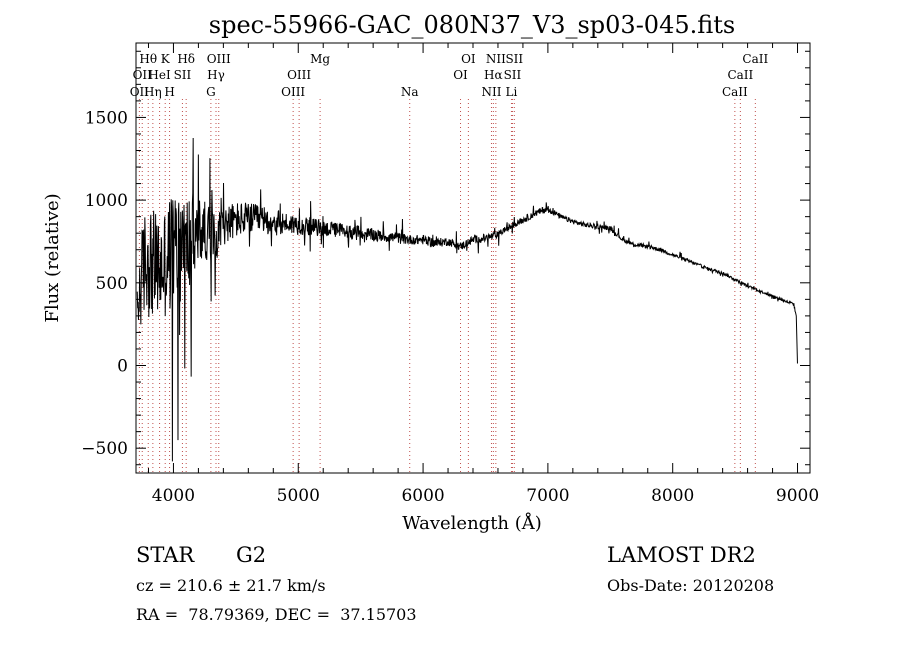  I want to click on line-marker-label: K, so click(166, 59).